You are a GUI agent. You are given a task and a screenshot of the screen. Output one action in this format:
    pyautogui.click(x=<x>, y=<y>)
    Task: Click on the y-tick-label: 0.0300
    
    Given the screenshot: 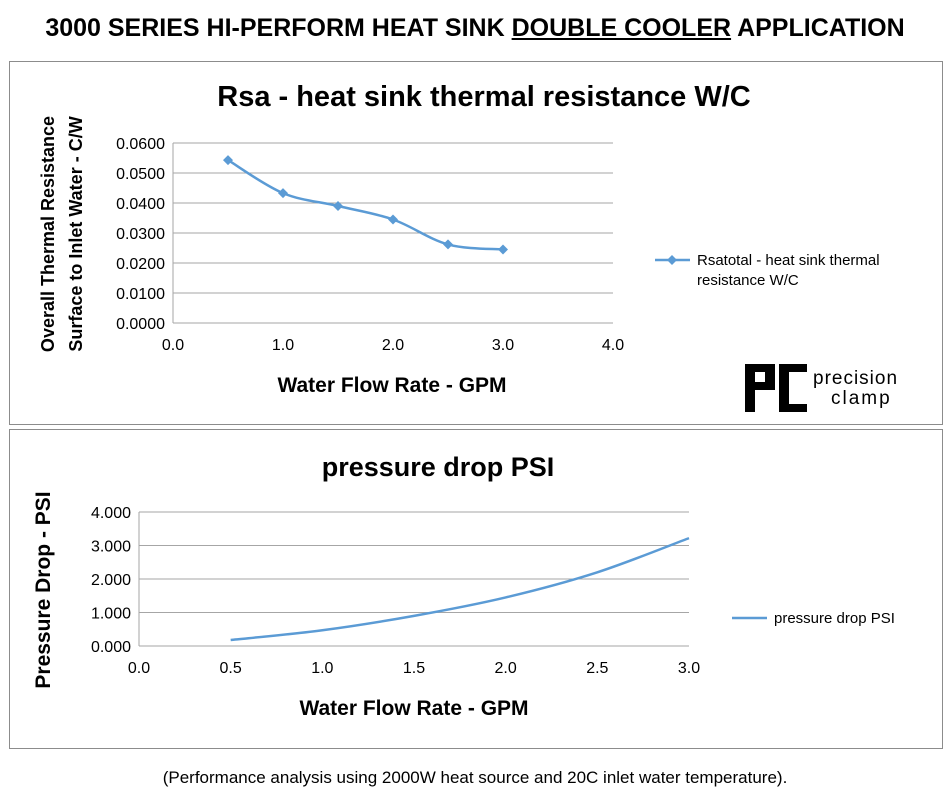 What is the action you would take?
    pyautogui.click(x=140, y=234)
    